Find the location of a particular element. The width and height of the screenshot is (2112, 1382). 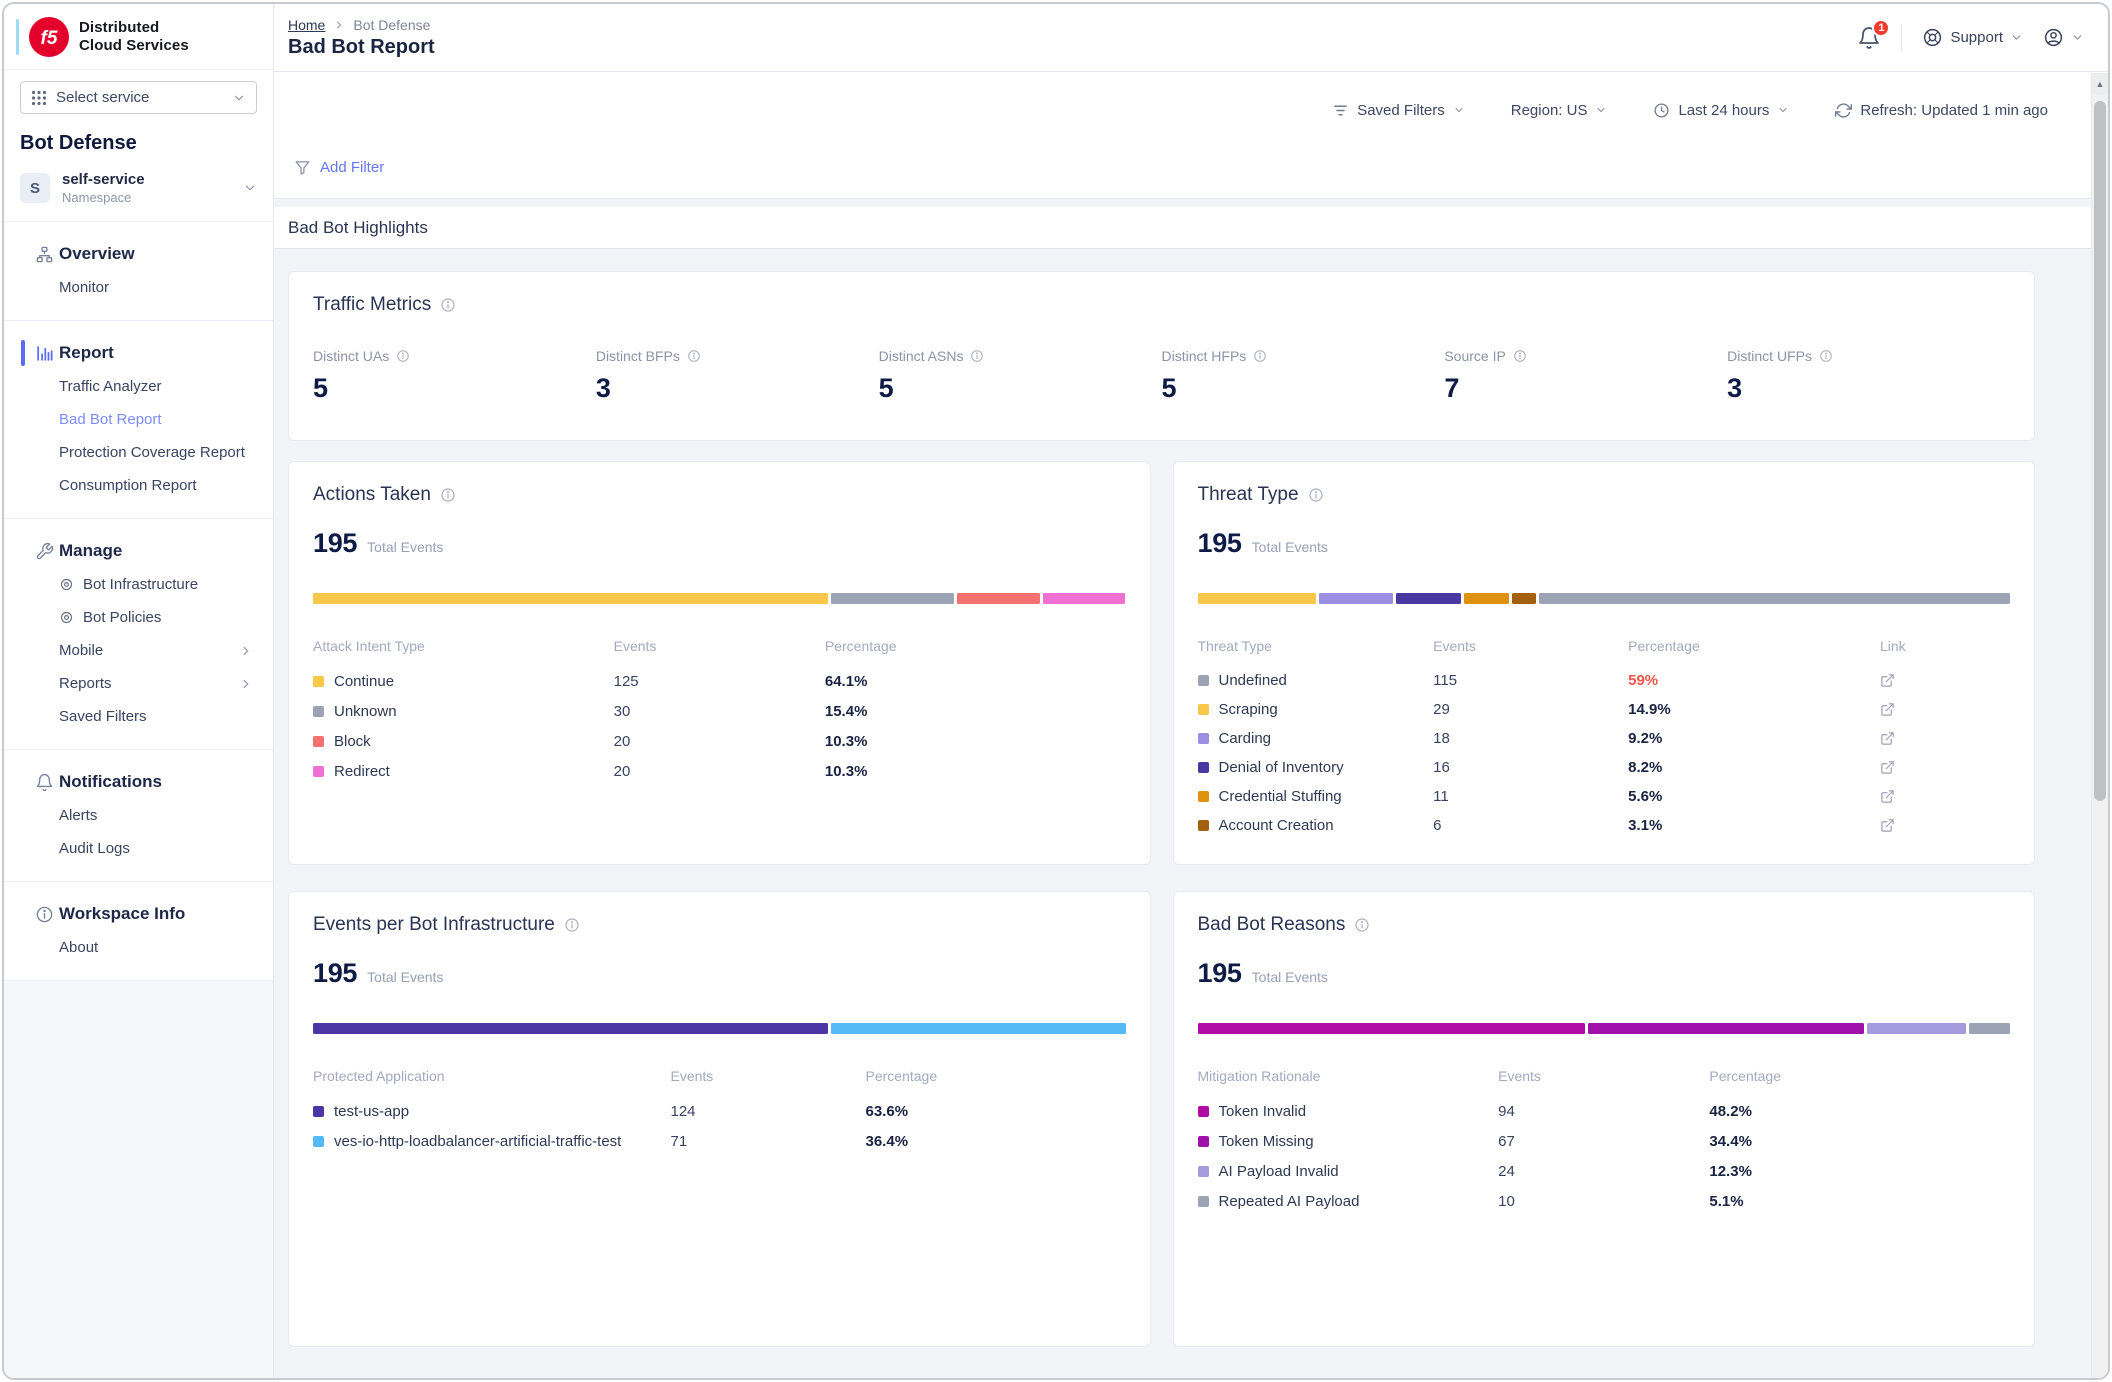

notifications-button: 1 is located at coordinates (1874, 34).